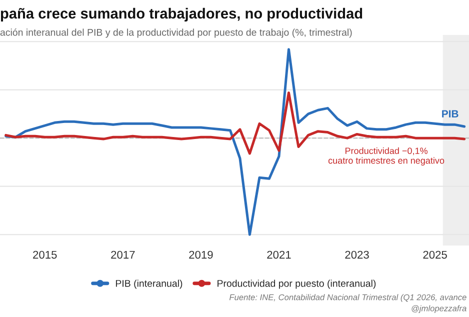 This screenshot has width=469, height=317. Describe the element at coordinates (297, 284) in the screenshot. I see `legend-label: Productividad por puesto (interanual)` at that location.